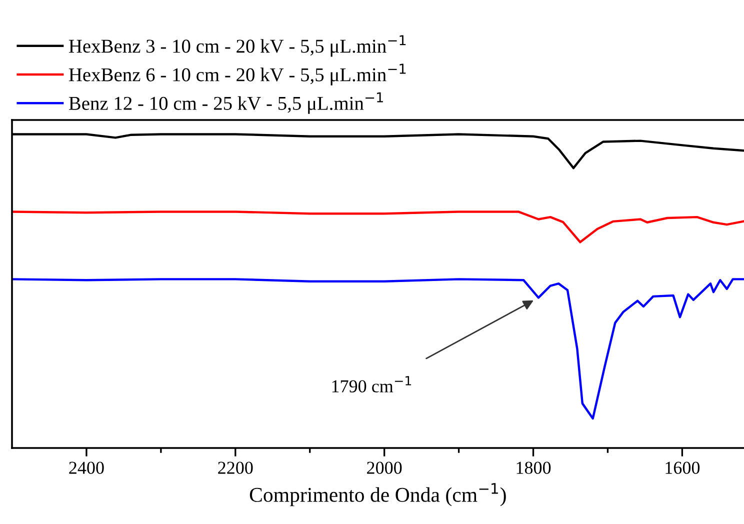  Describe the element at coordinates (372, 384) in the screenshot. I see `annotation: 1790 cm$^{−1}$` at that location.